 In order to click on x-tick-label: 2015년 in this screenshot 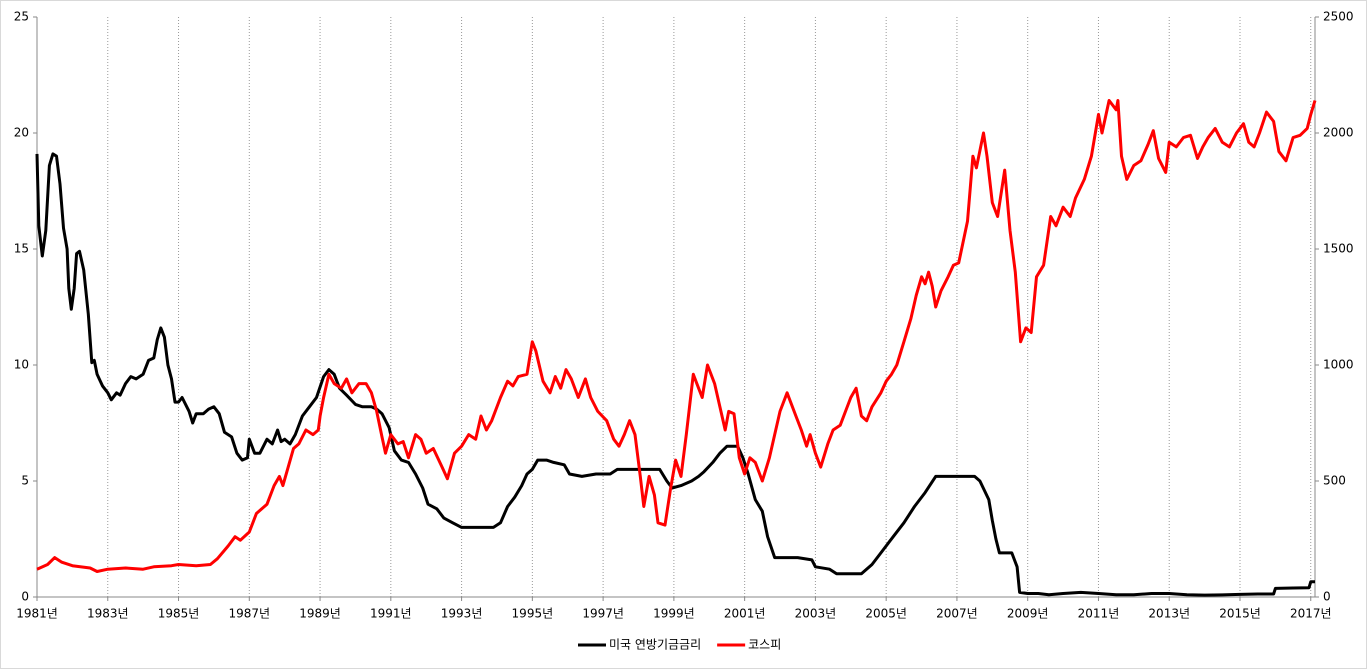, I will do `click(1240, 614)`.